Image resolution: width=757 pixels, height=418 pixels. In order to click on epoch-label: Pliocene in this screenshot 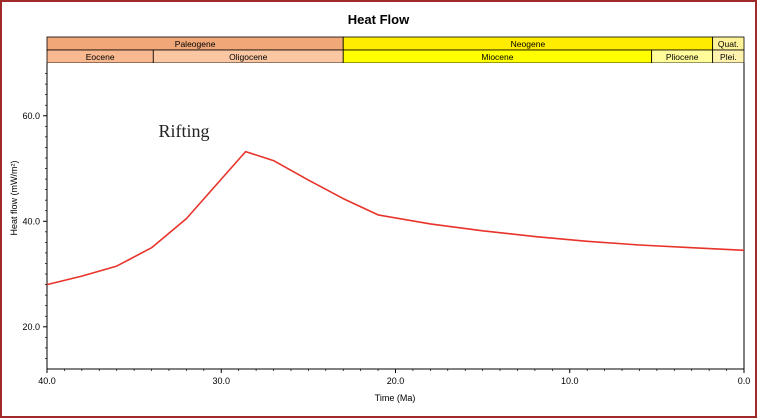, I will do `click(682, 57)`.